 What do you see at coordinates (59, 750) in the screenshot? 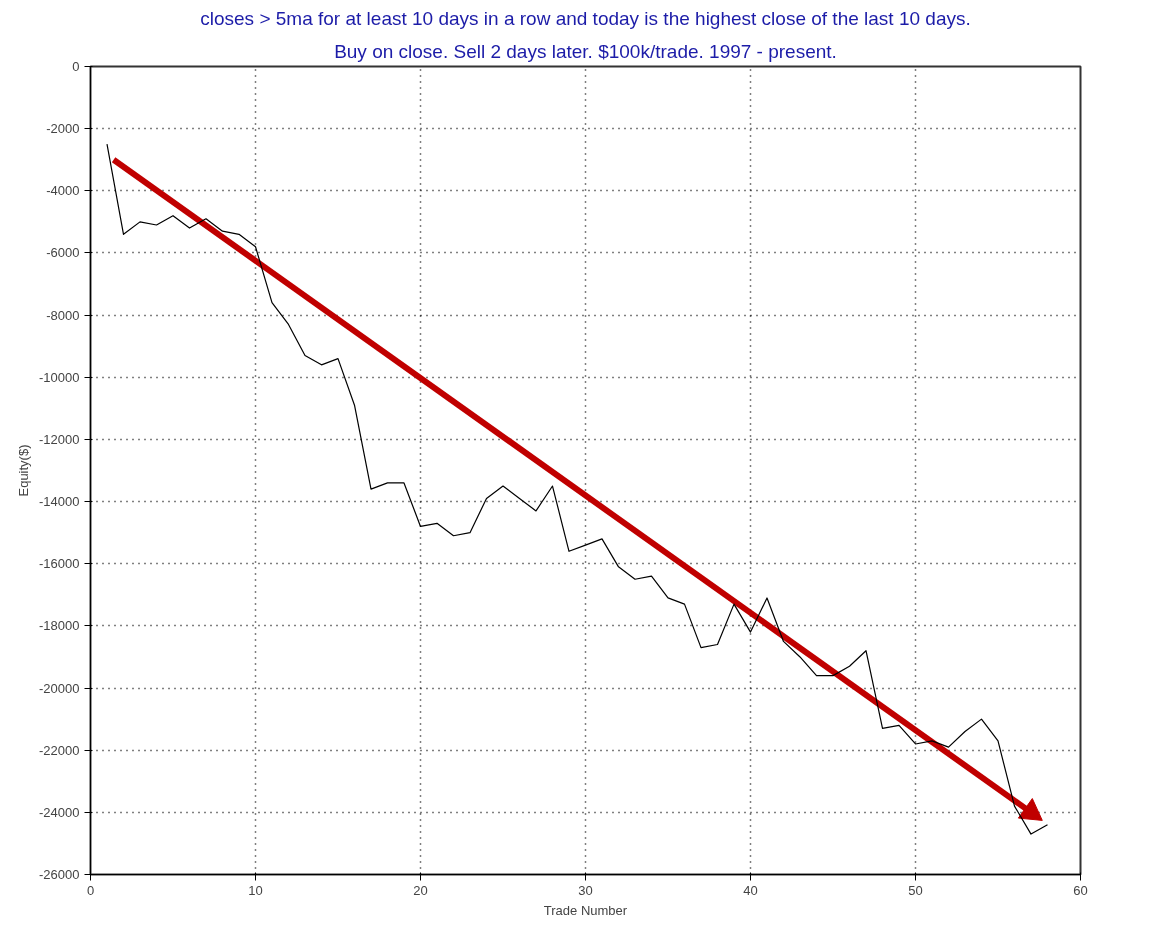
I see `y-tick-label: -22000` at bounding box center [59, 750].